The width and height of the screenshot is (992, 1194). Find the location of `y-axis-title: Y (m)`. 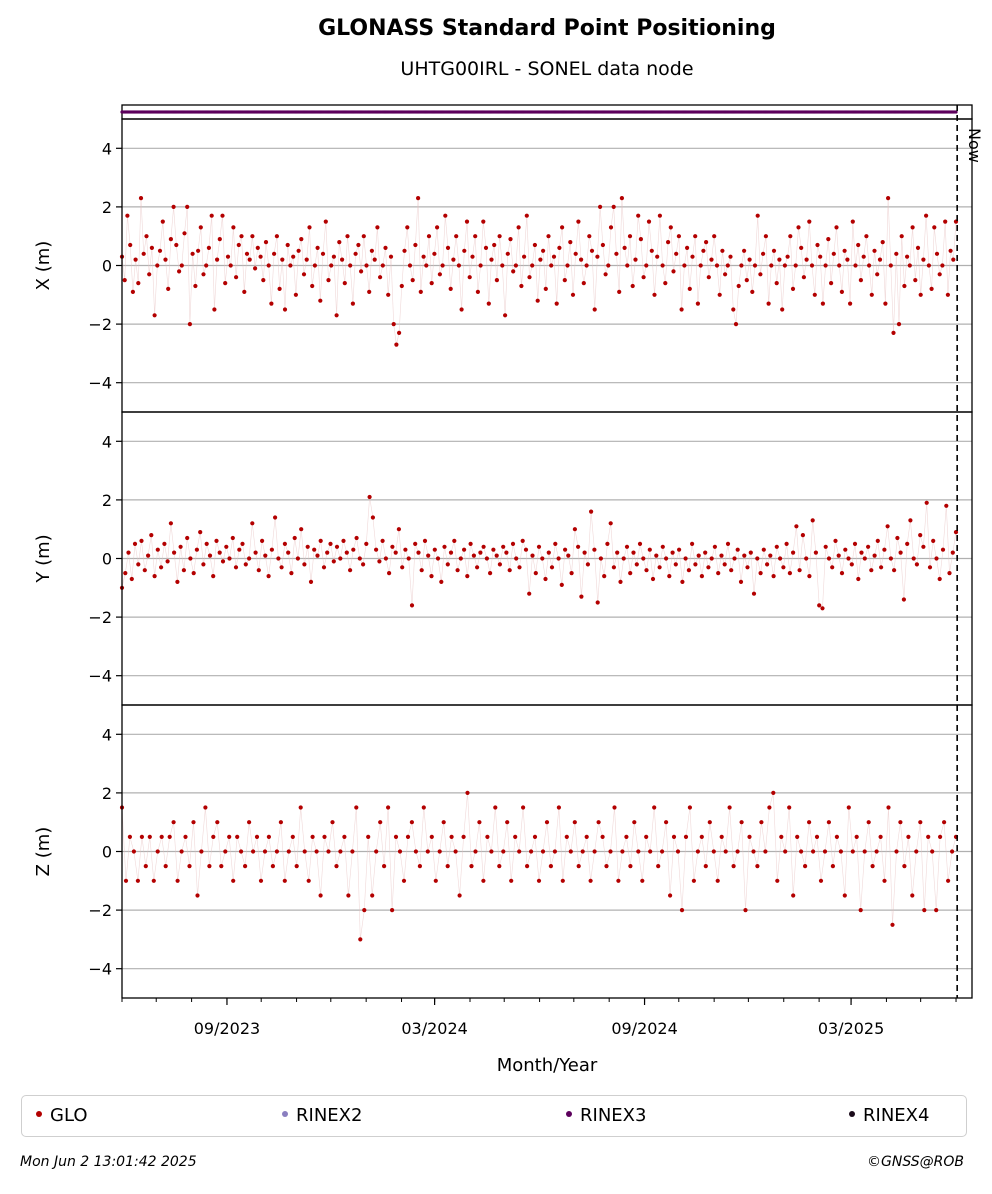

y-axis-title: Y (m) is located at coordinates (43, 558).